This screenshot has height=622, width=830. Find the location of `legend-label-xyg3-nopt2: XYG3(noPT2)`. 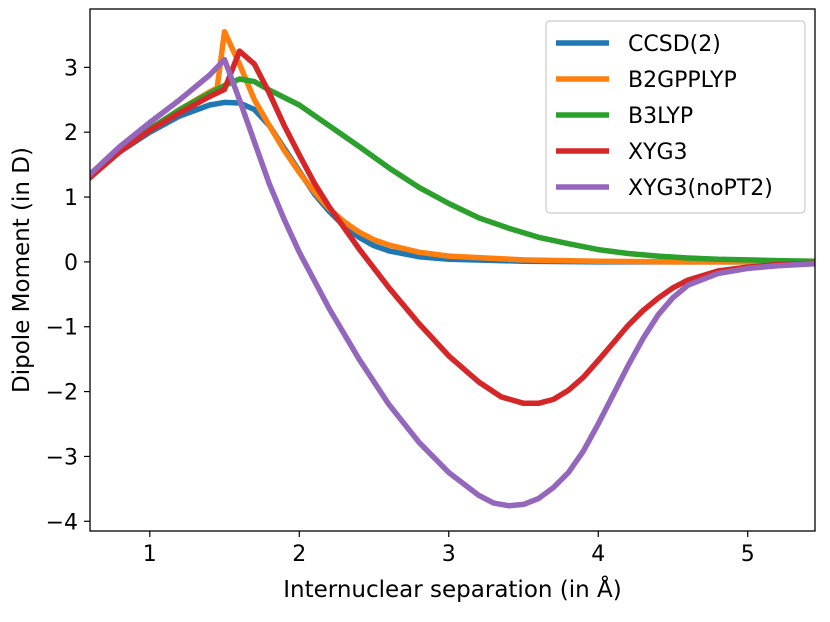

legend-label-xyg3-nopt2: XYG3(noPT2) is located at coordinates (700, 188).